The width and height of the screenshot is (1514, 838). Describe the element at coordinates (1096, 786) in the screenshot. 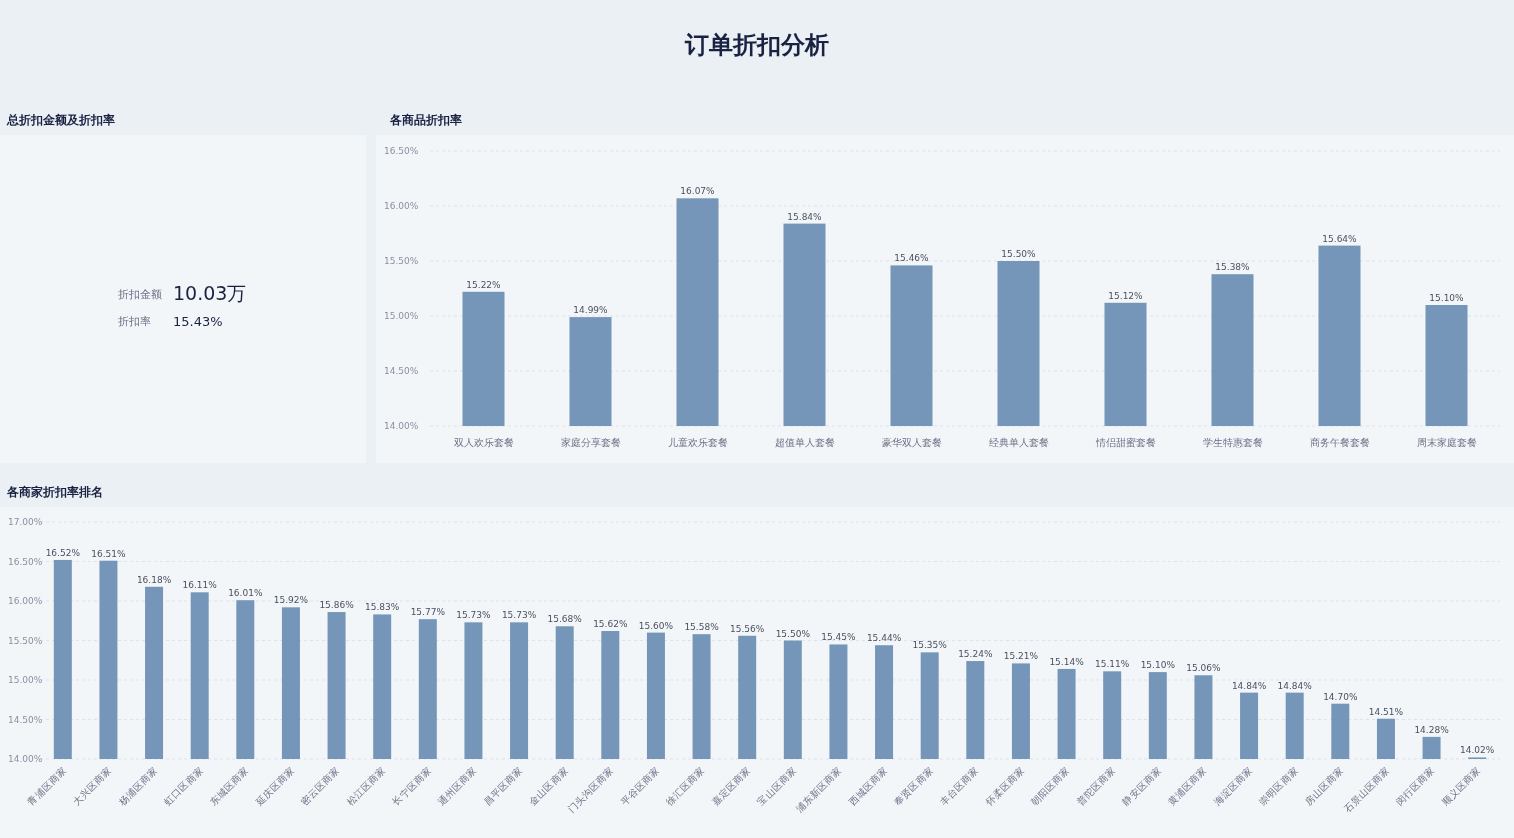

I see `x-tick-label: 普陀区商家` at that location.